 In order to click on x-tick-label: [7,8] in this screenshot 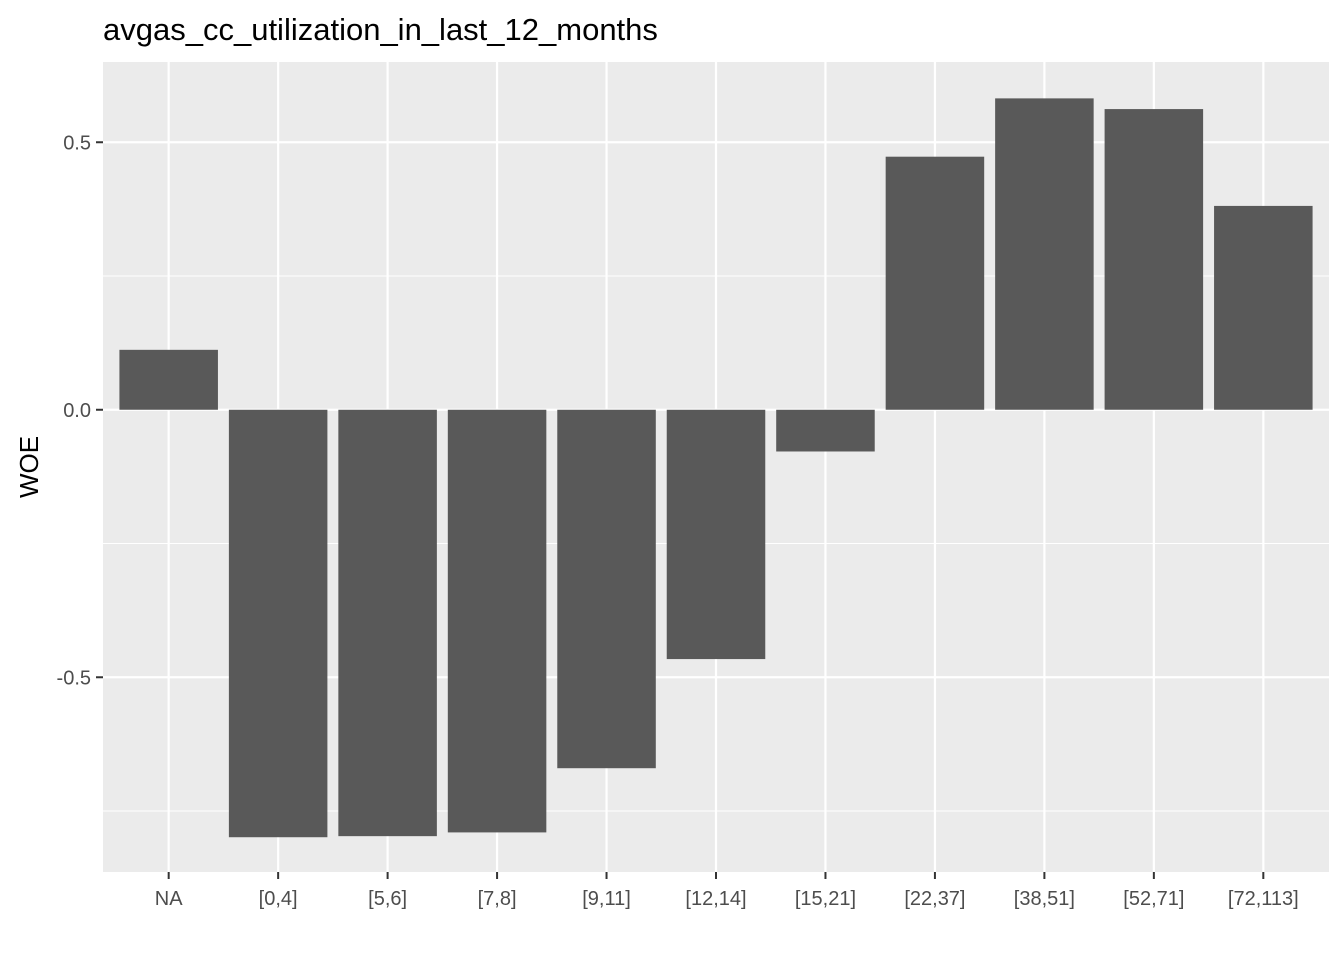, I will do `click(497, 899)`.